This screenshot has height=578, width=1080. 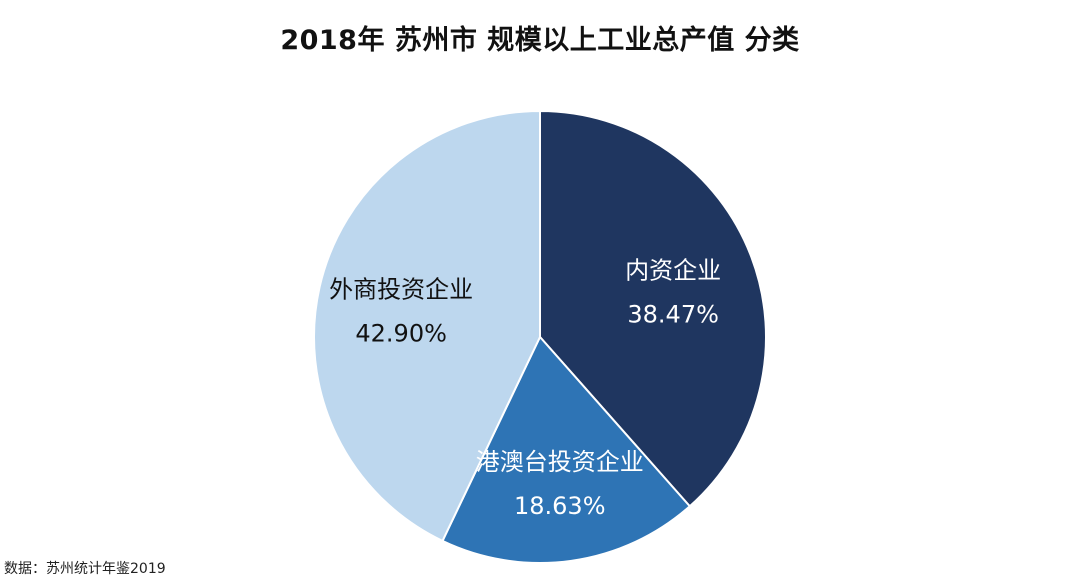 What do you see at coordinates (401, 334) in the screenshot?
I see `slice-value-label: 42.90%` at bounding box center [401, 334].